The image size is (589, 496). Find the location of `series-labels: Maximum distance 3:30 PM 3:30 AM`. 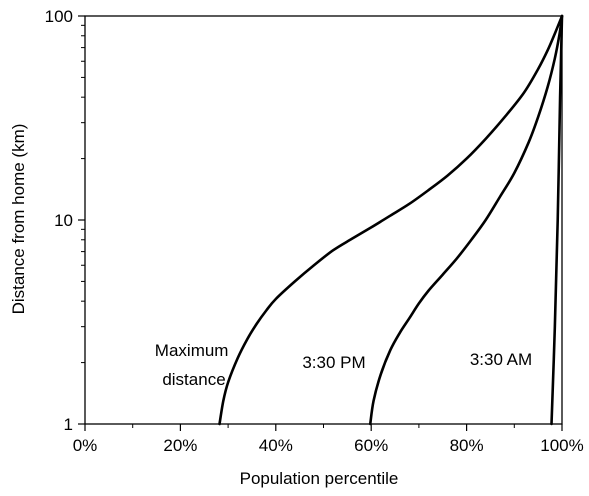

series-labels: Maximum distance 3:30 PM 3:30 AM is located at coordinates (343, 365).